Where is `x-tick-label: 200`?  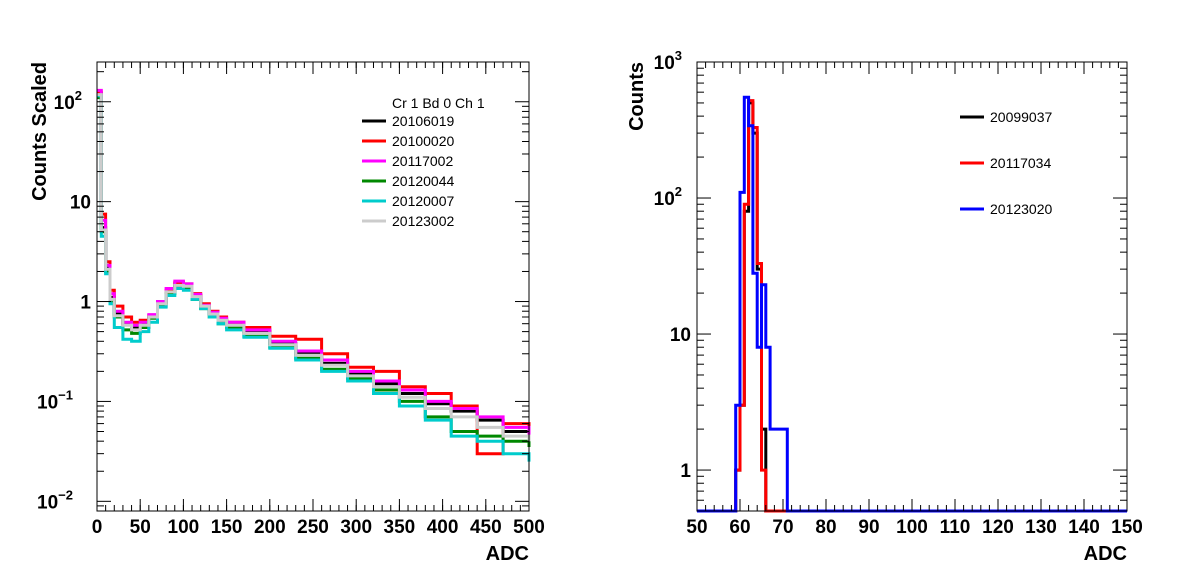
x-tick-label: 200 is located at coordinates (270, 527).